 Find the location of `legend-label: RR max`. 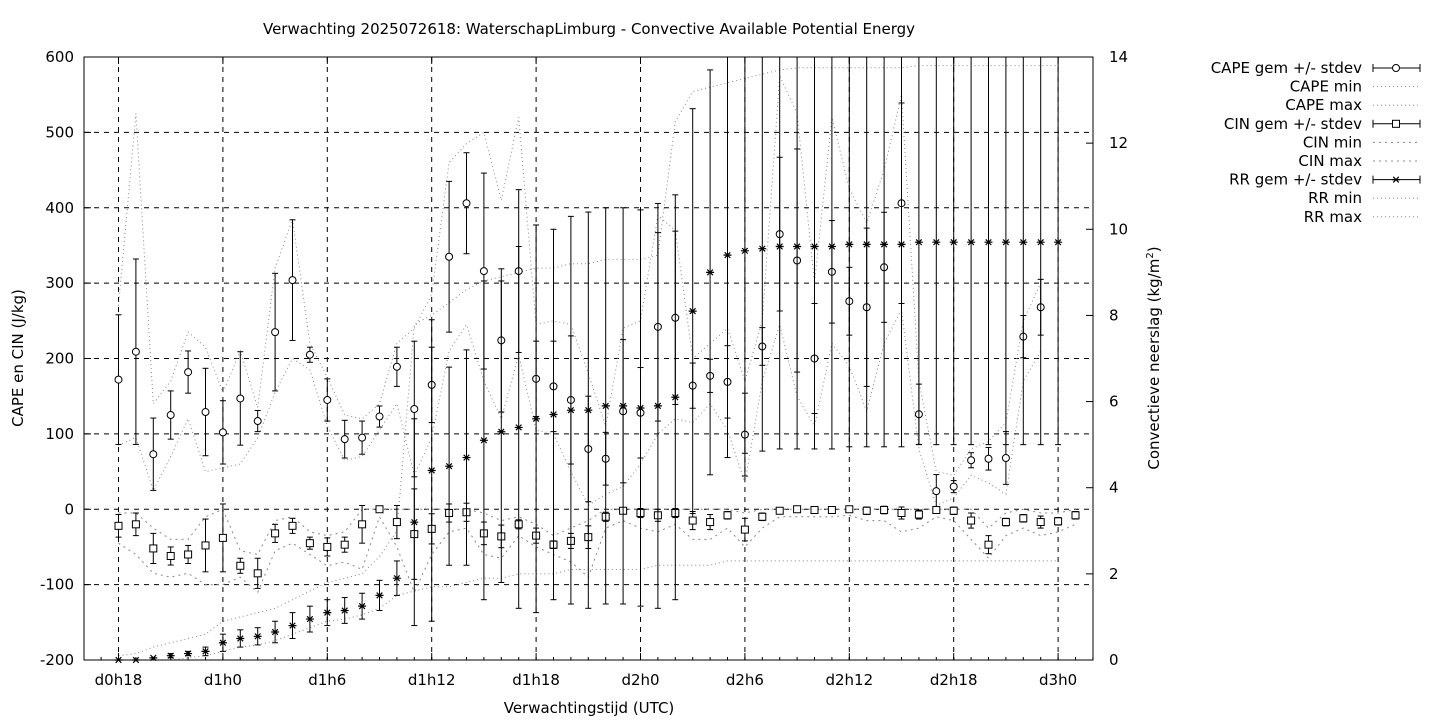

legend-label: RR max is located at coordinates (1333, 217).